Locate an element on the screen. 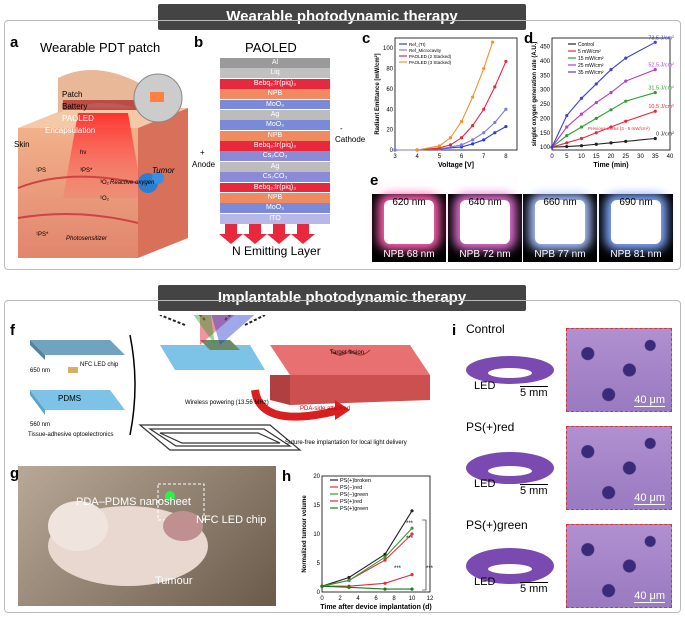 The image size is (685, 617). led-label: LED is located at coordinates (485, 386).